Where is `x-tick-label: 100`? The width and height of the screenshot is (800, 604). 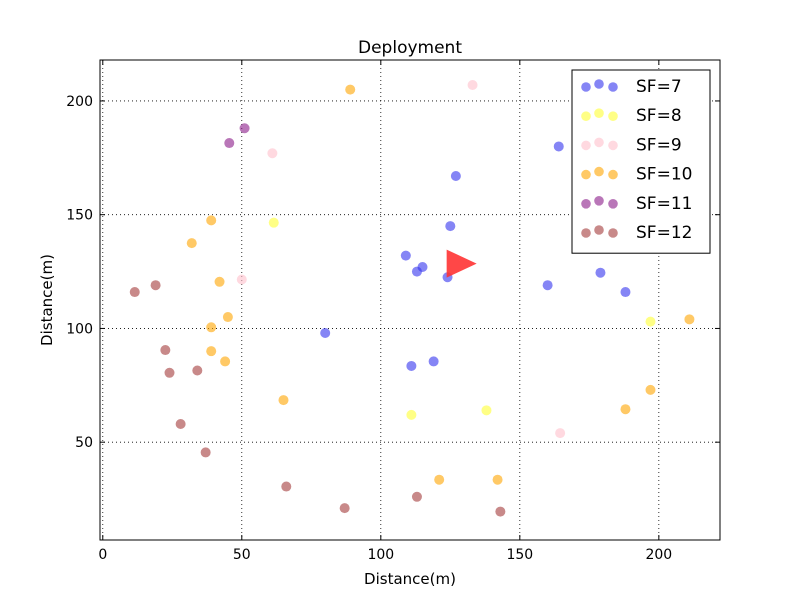 x-tick-label: 100 is located at coordinates (380, 555).